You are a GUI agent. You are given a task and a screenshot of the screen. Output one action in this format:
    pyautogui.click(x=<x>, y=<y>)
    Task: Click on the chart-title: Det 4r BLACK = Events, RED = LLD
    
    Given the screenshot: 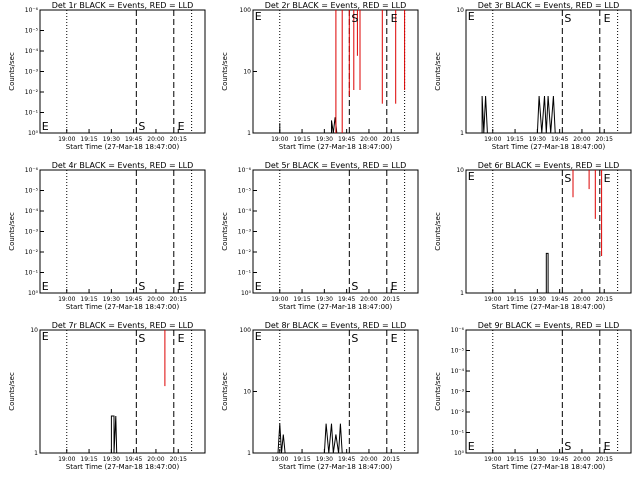 What is the action you would take?
    pyautogui.click(x=123, y=165)
    